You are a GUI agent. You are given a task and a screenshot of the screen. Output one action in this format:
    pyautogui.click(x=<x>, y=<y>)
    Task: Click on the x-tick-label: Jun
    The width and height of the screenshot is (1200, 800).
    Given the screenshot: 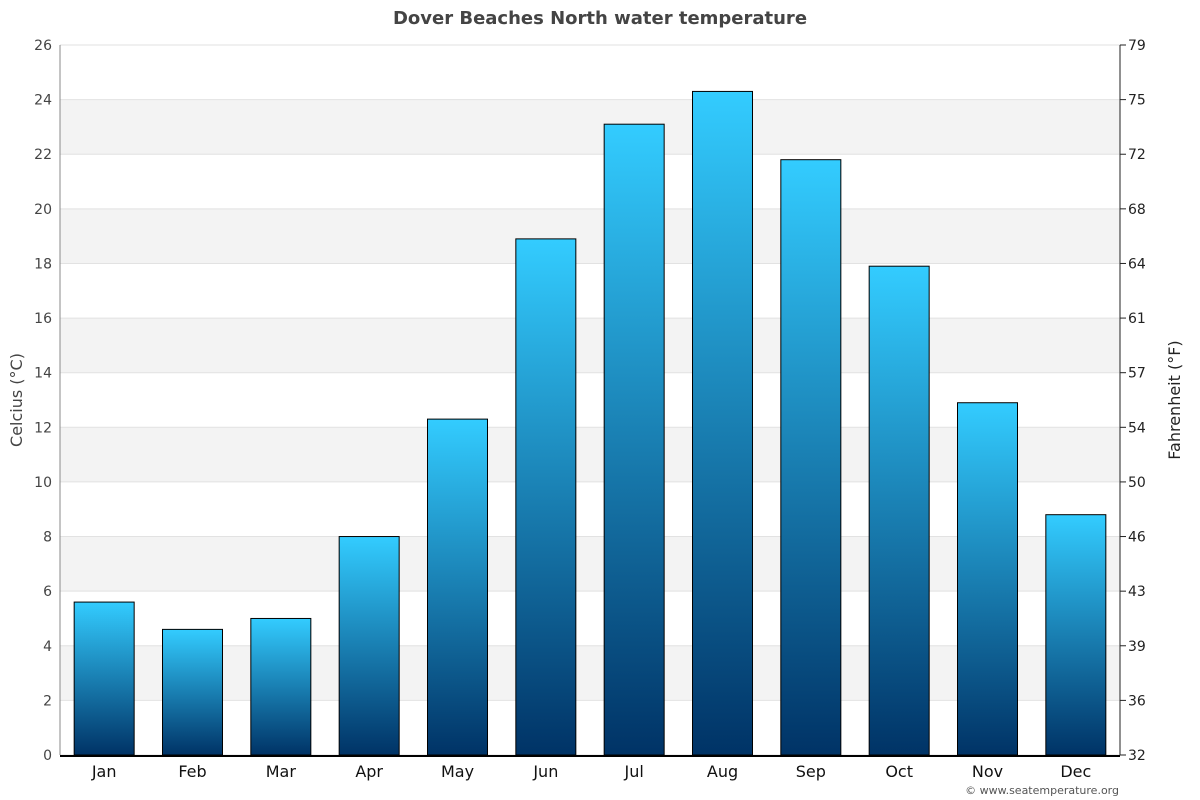 What is the action you would take?
    pyautogui.click(x=545, y=771)
    